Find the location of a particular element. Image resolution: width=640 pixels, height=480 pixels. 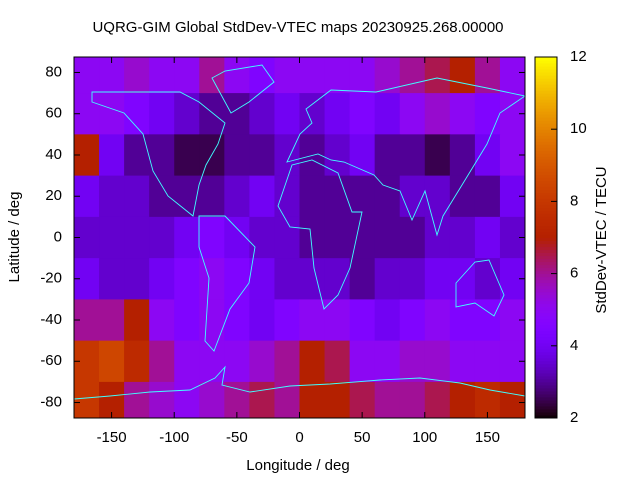

y-tick-label: -40 is located at coordinates (51, 319).